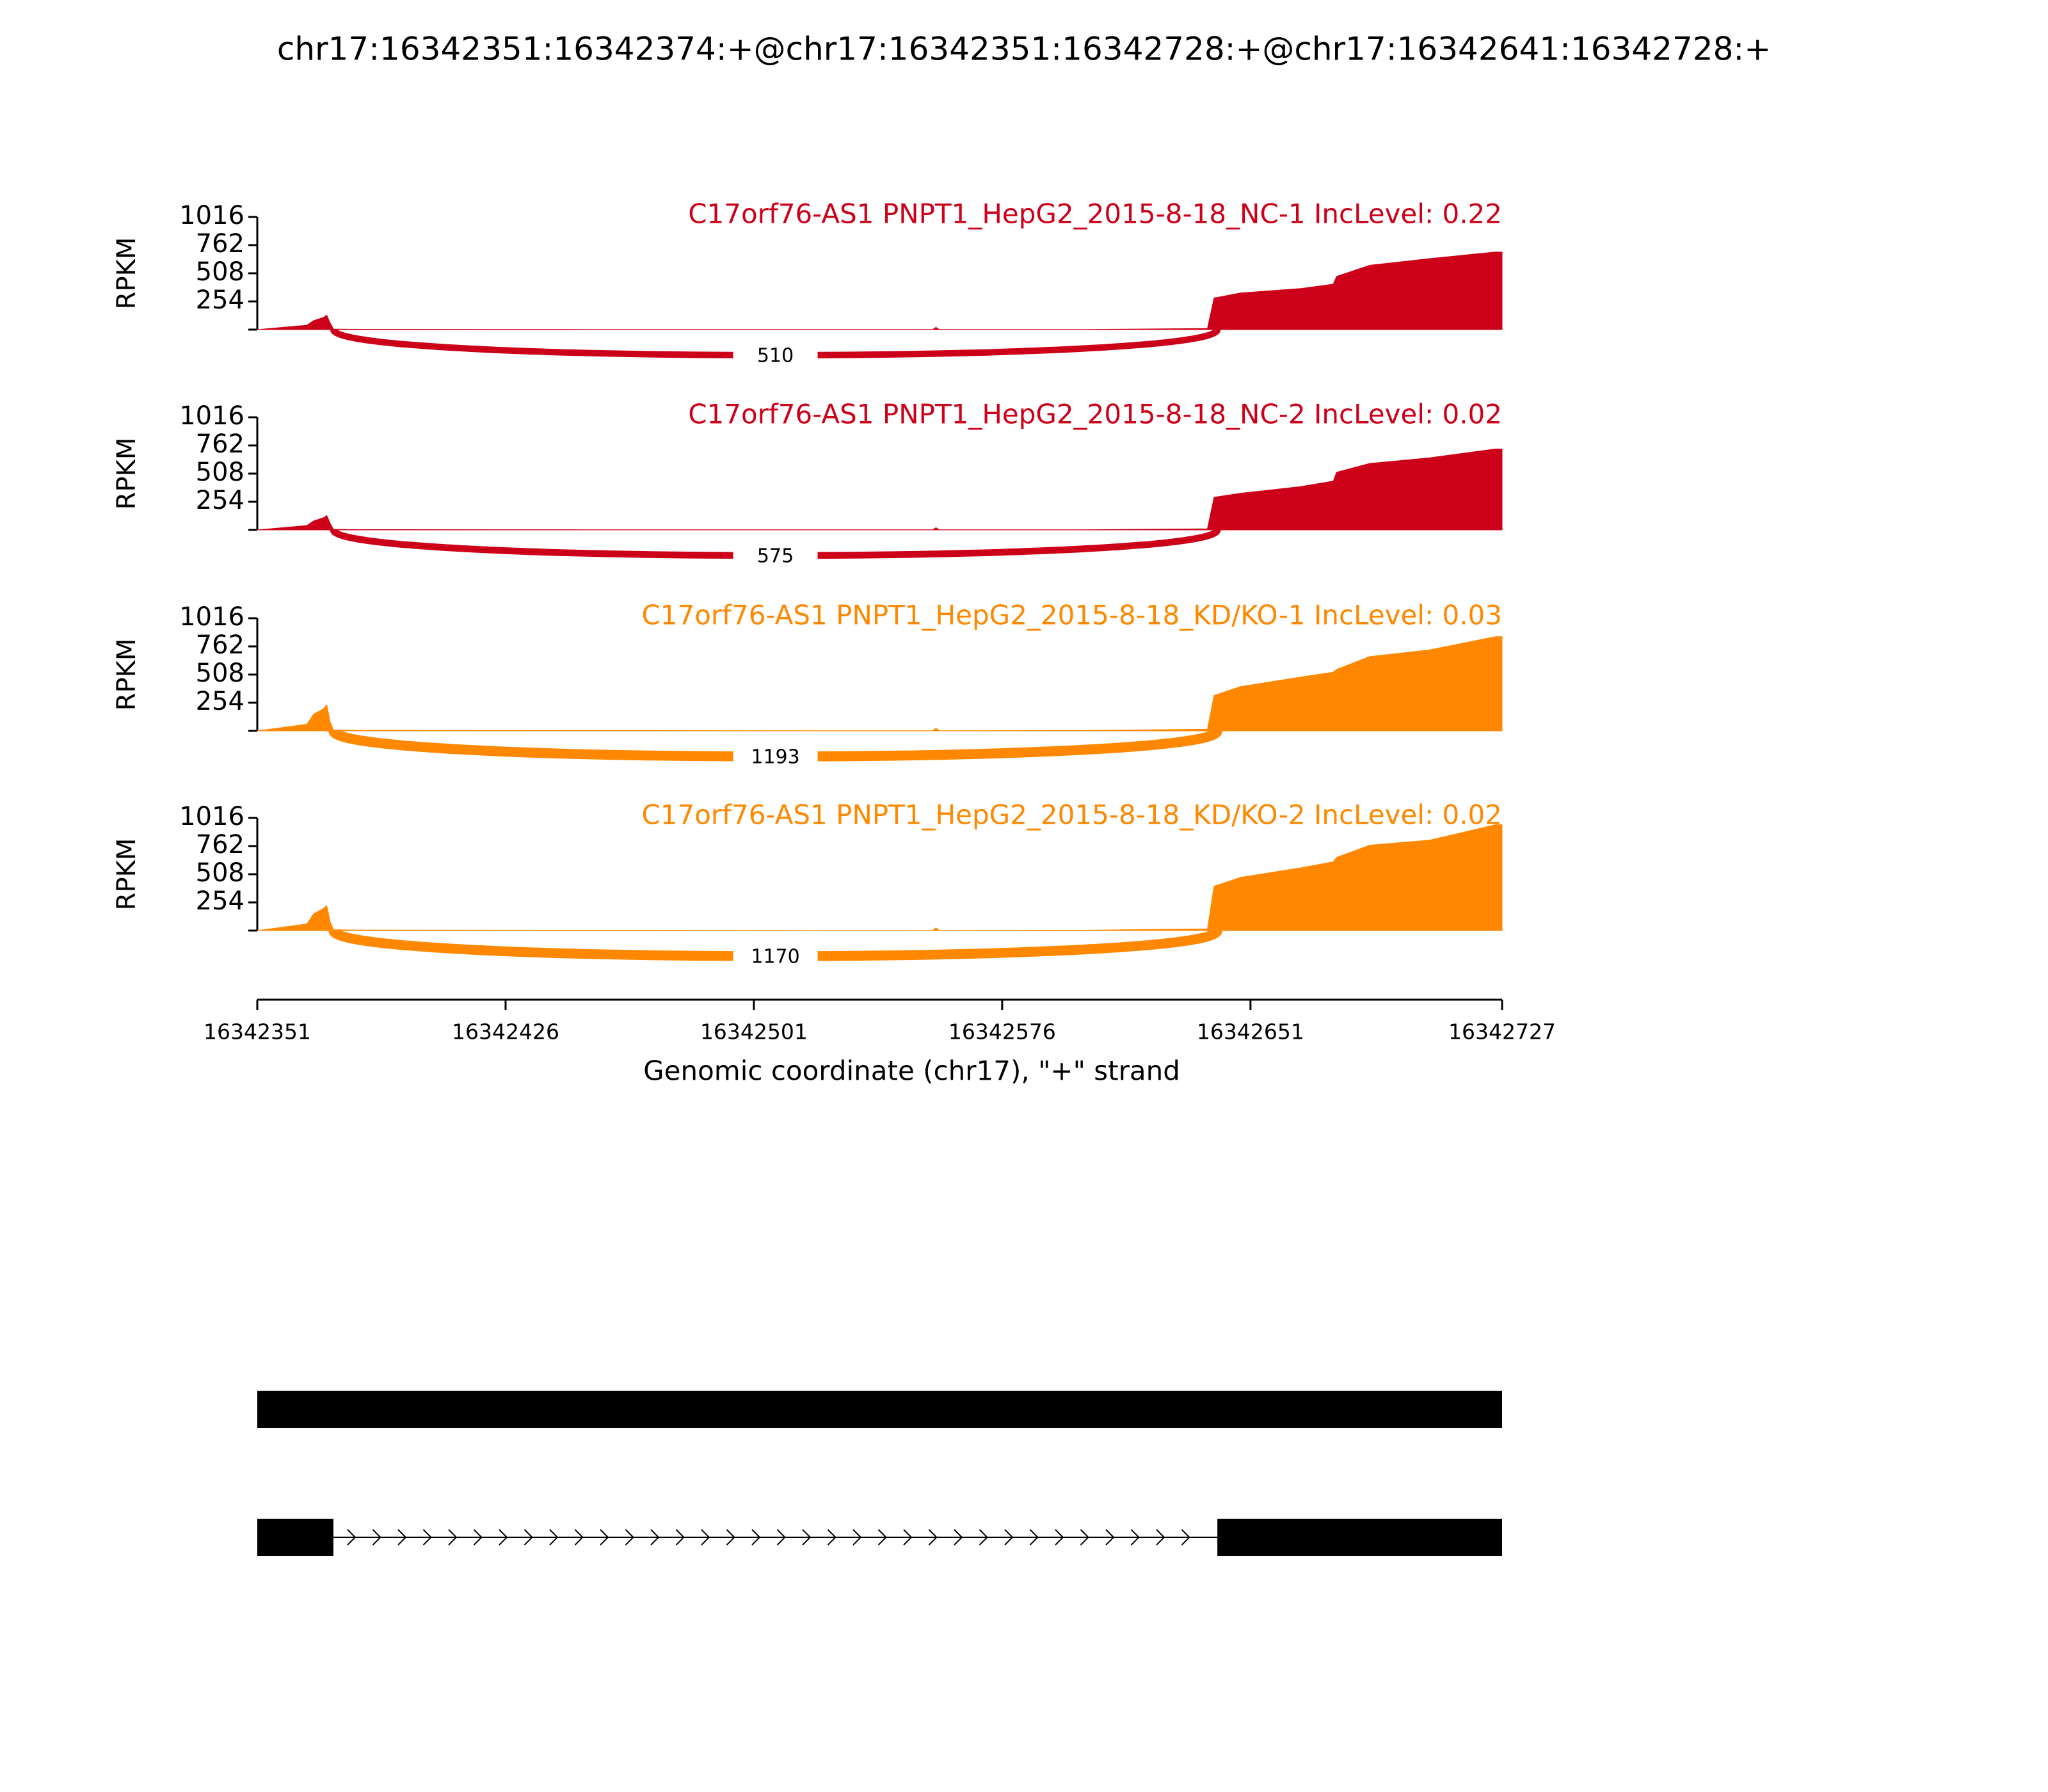 This screenshot has width=2048, height=1792. Describe the element at coordinates (1250, 1032) in the screenshot. I see `x-tick-label: 16342651` at that location.